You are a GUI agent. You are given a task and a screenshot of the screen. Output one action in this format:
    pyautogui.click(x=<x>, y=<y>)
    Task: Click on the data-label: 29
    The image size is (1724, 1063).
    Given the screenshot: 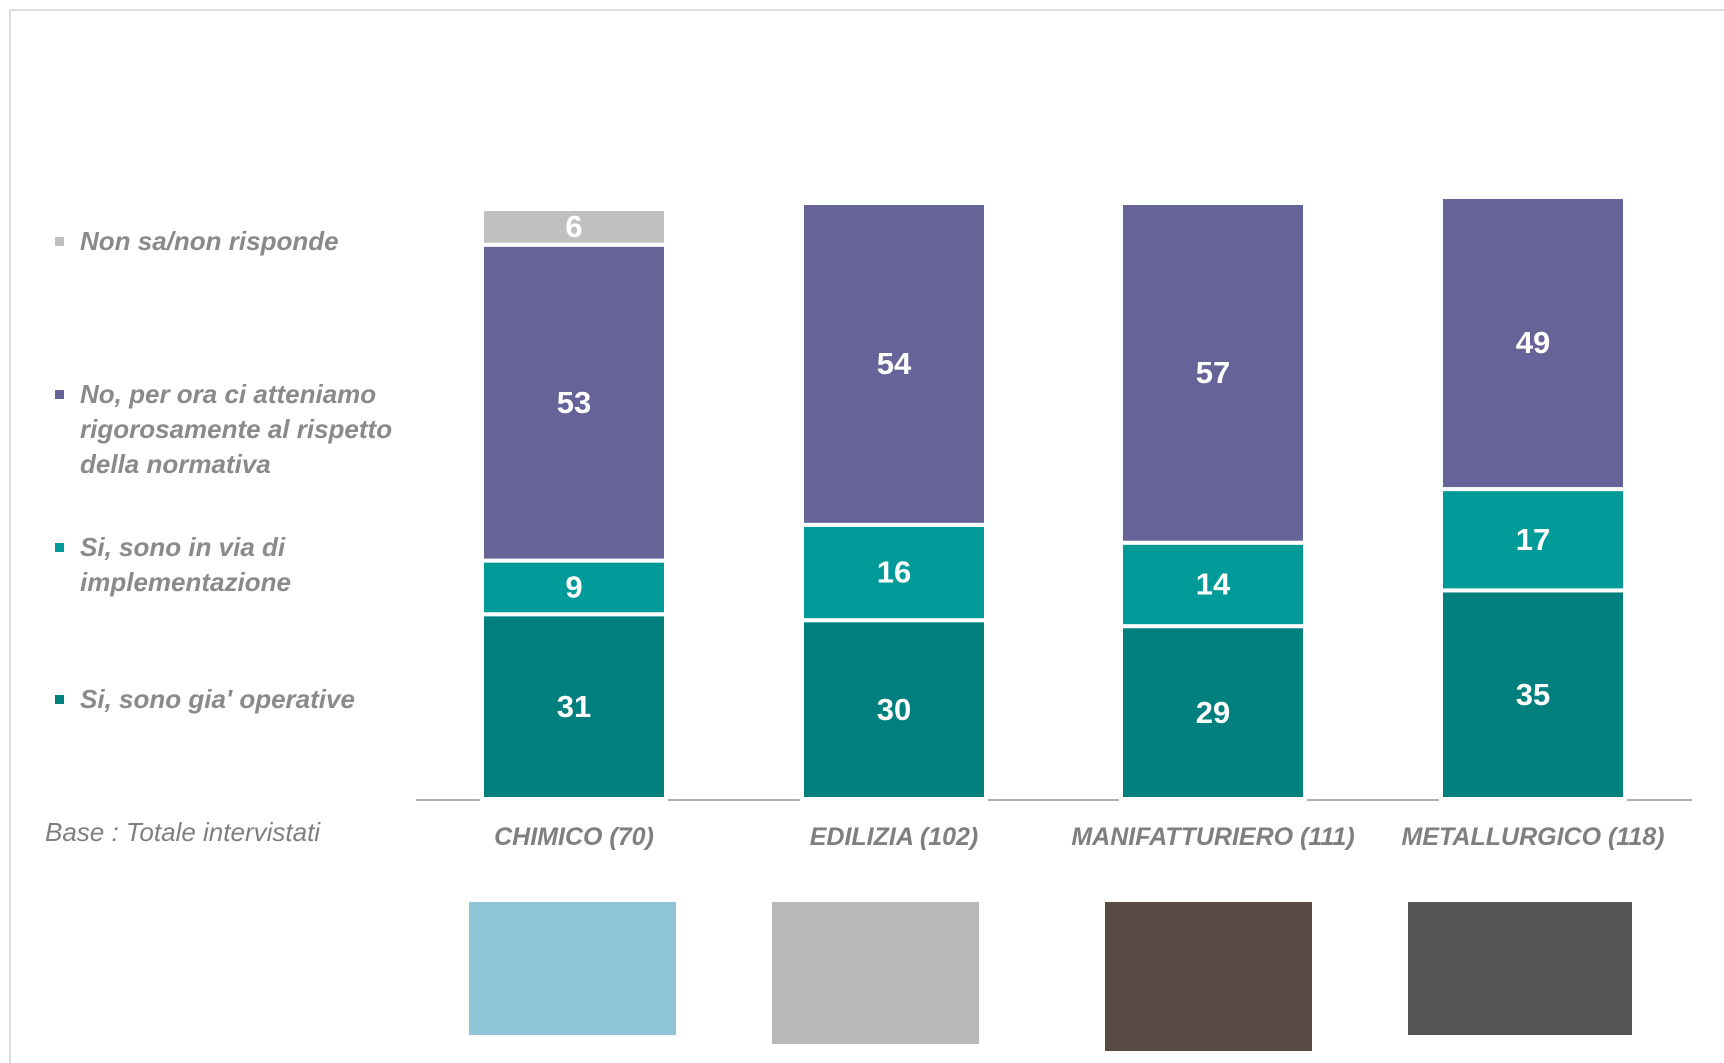 What is the action you would take?
    pyautogui.click(x=1213, y=712)
    